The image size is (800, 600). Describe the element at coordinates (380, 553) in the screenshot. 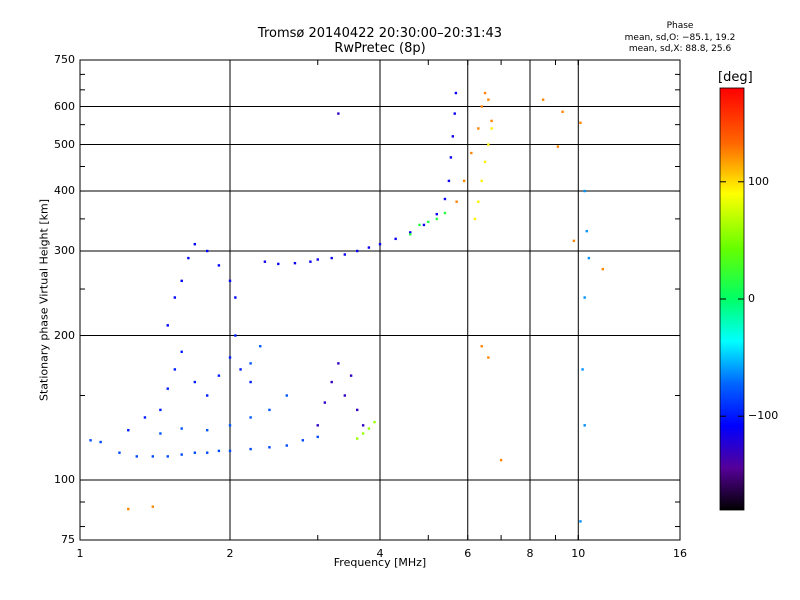

I see `x-tick-label: 4` at that location.